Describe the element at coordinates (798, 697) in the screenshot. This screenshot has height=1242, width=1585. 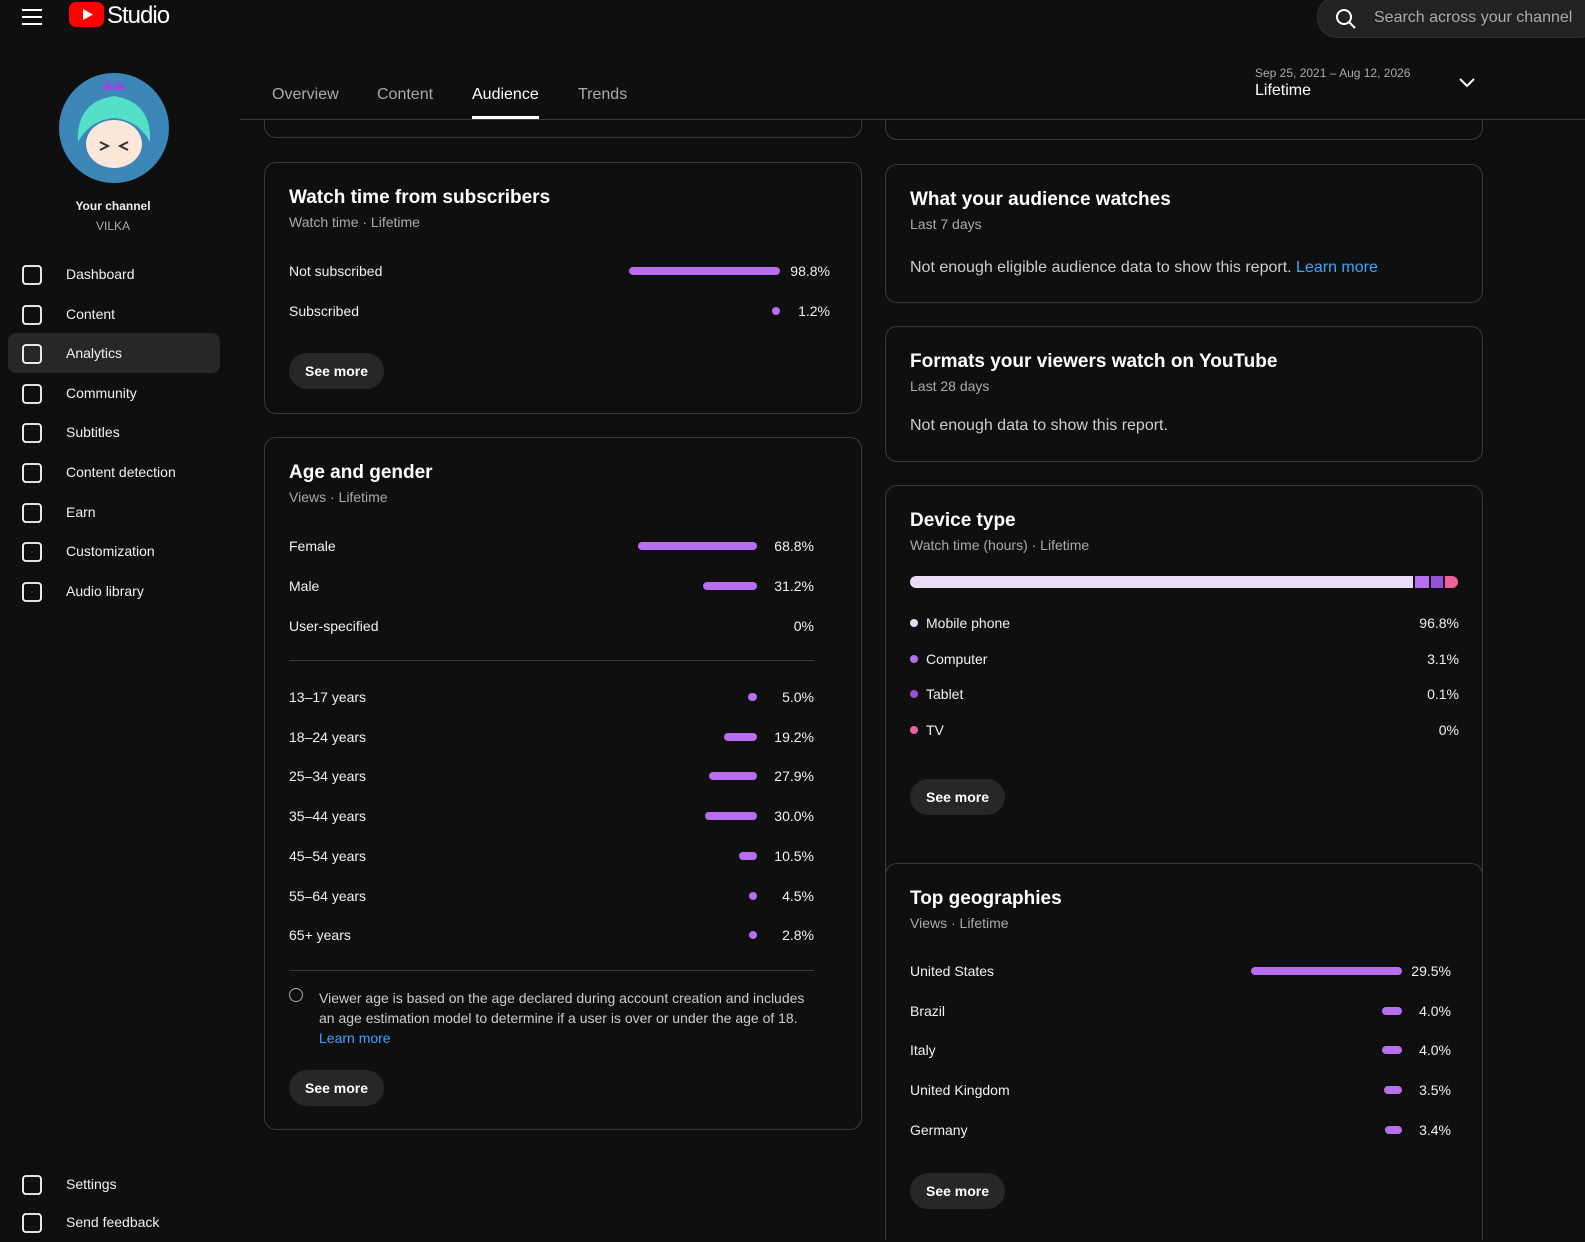
I see `row-value: 5.0%` at that location.